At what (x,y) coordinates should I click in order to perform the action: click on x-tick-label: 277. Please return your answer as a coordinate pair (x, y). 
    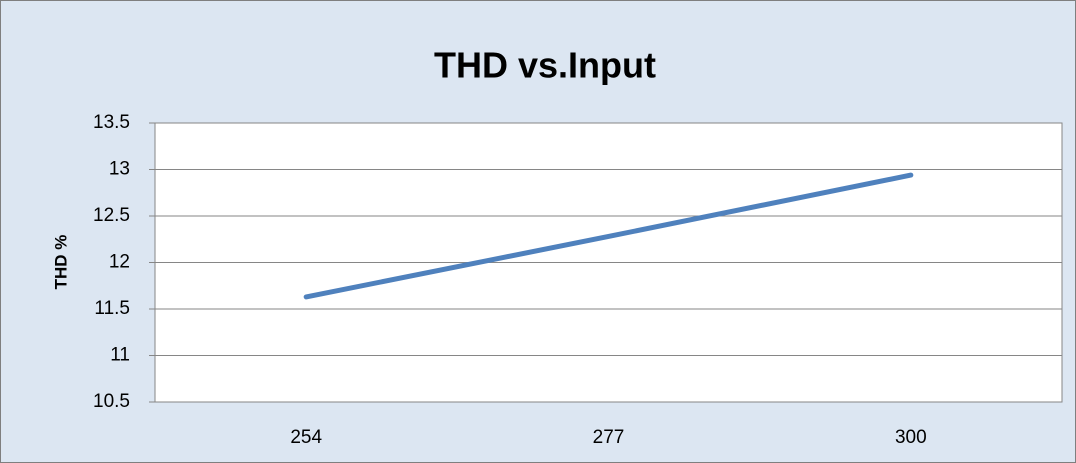
    Looking at the image, I should click on (609, 437).